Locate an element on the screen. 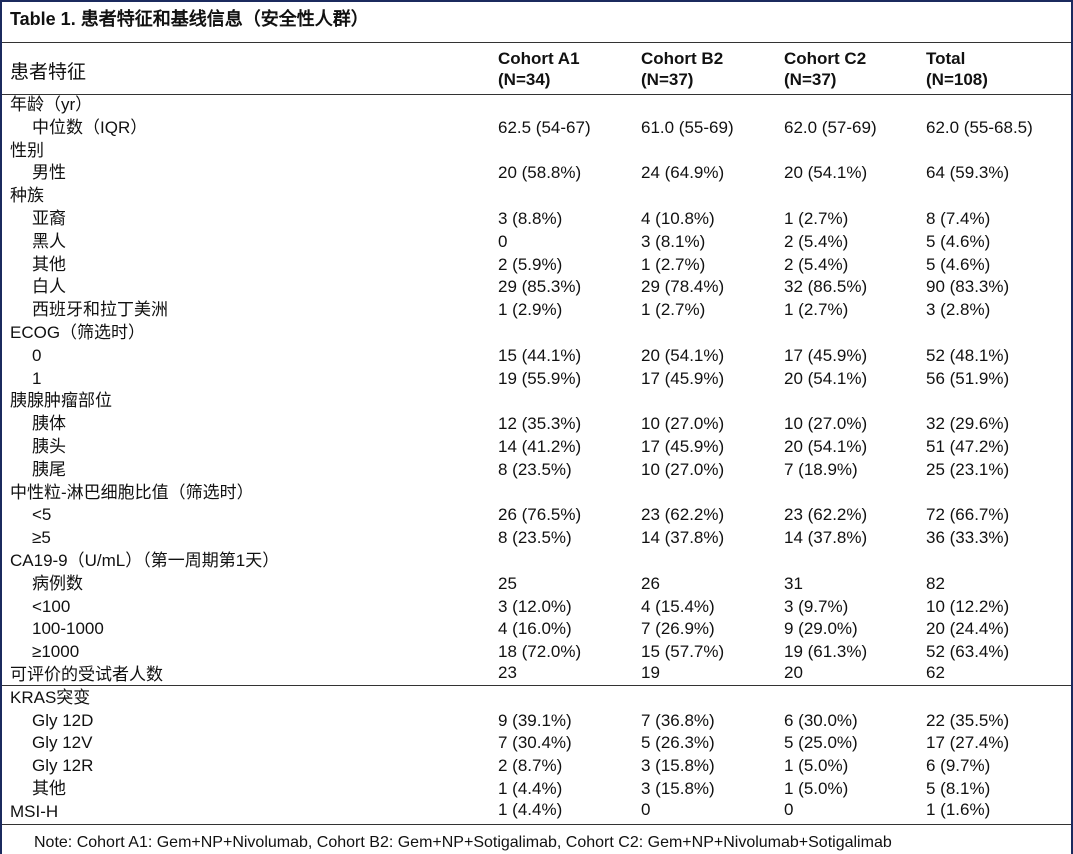 The width and height of the screenshot is (1073, 854). row-header: 患者特征 is located at coordinates (48, 72).